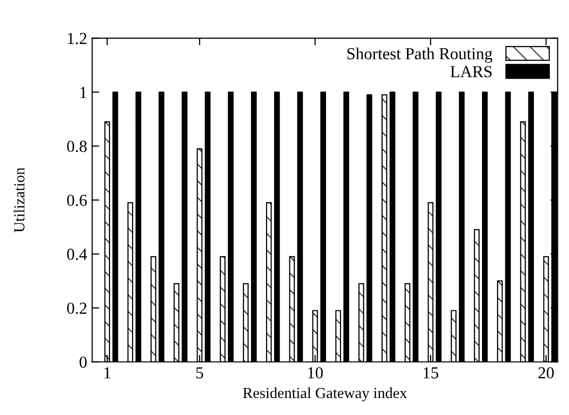 Image resolution: width=569 pixels, height=415 pixels. I want to click on x-tick-label: 1, so click(107, 372).